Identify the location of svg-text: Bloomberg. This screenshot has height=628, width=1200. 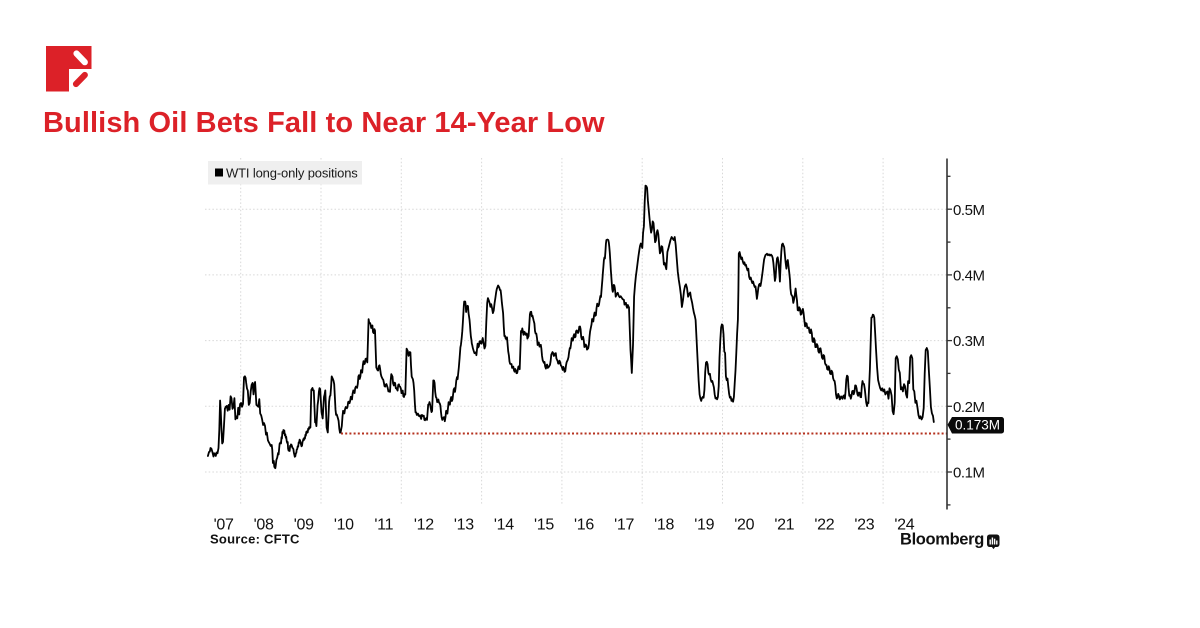
(942, 540).